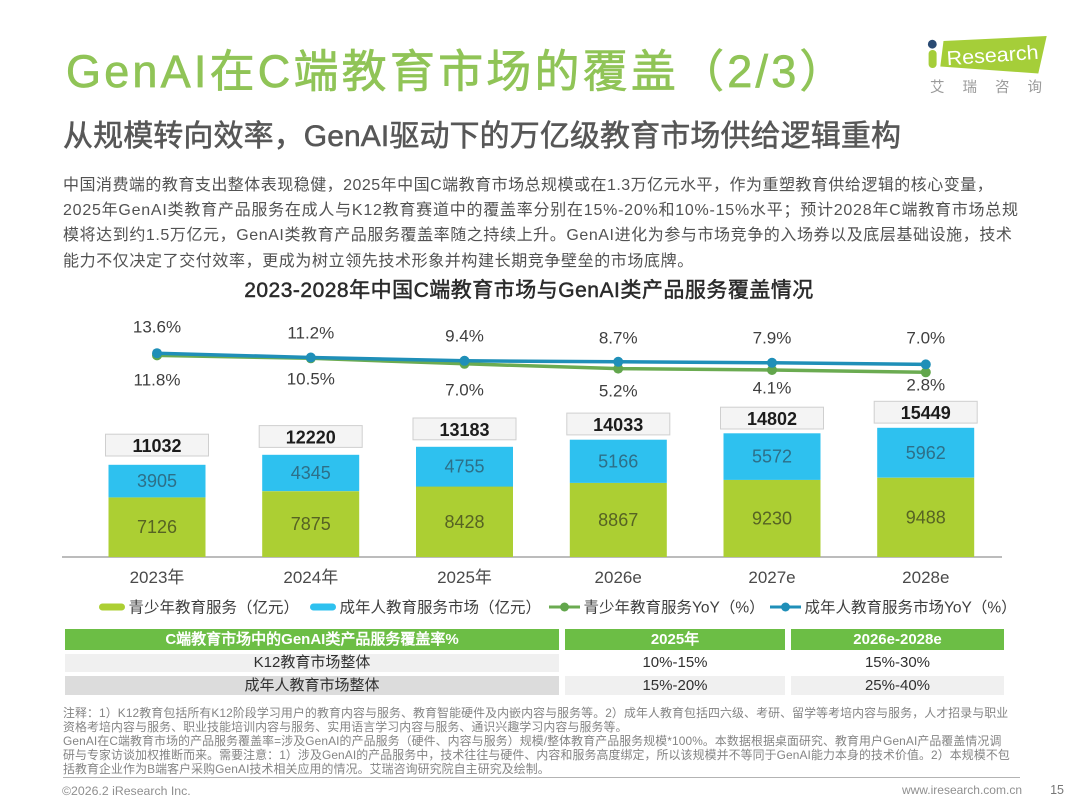  What do you see at coordinates (926, 453) in the screenshot?
I see `svg-text: 5962` at bounding box center [926, 453].